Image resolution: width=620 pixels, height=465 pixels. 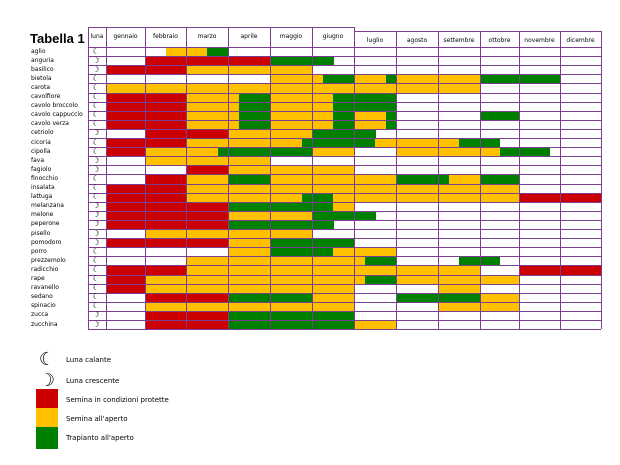 I want to click on grid-header-line, so click(x=221, y=27).